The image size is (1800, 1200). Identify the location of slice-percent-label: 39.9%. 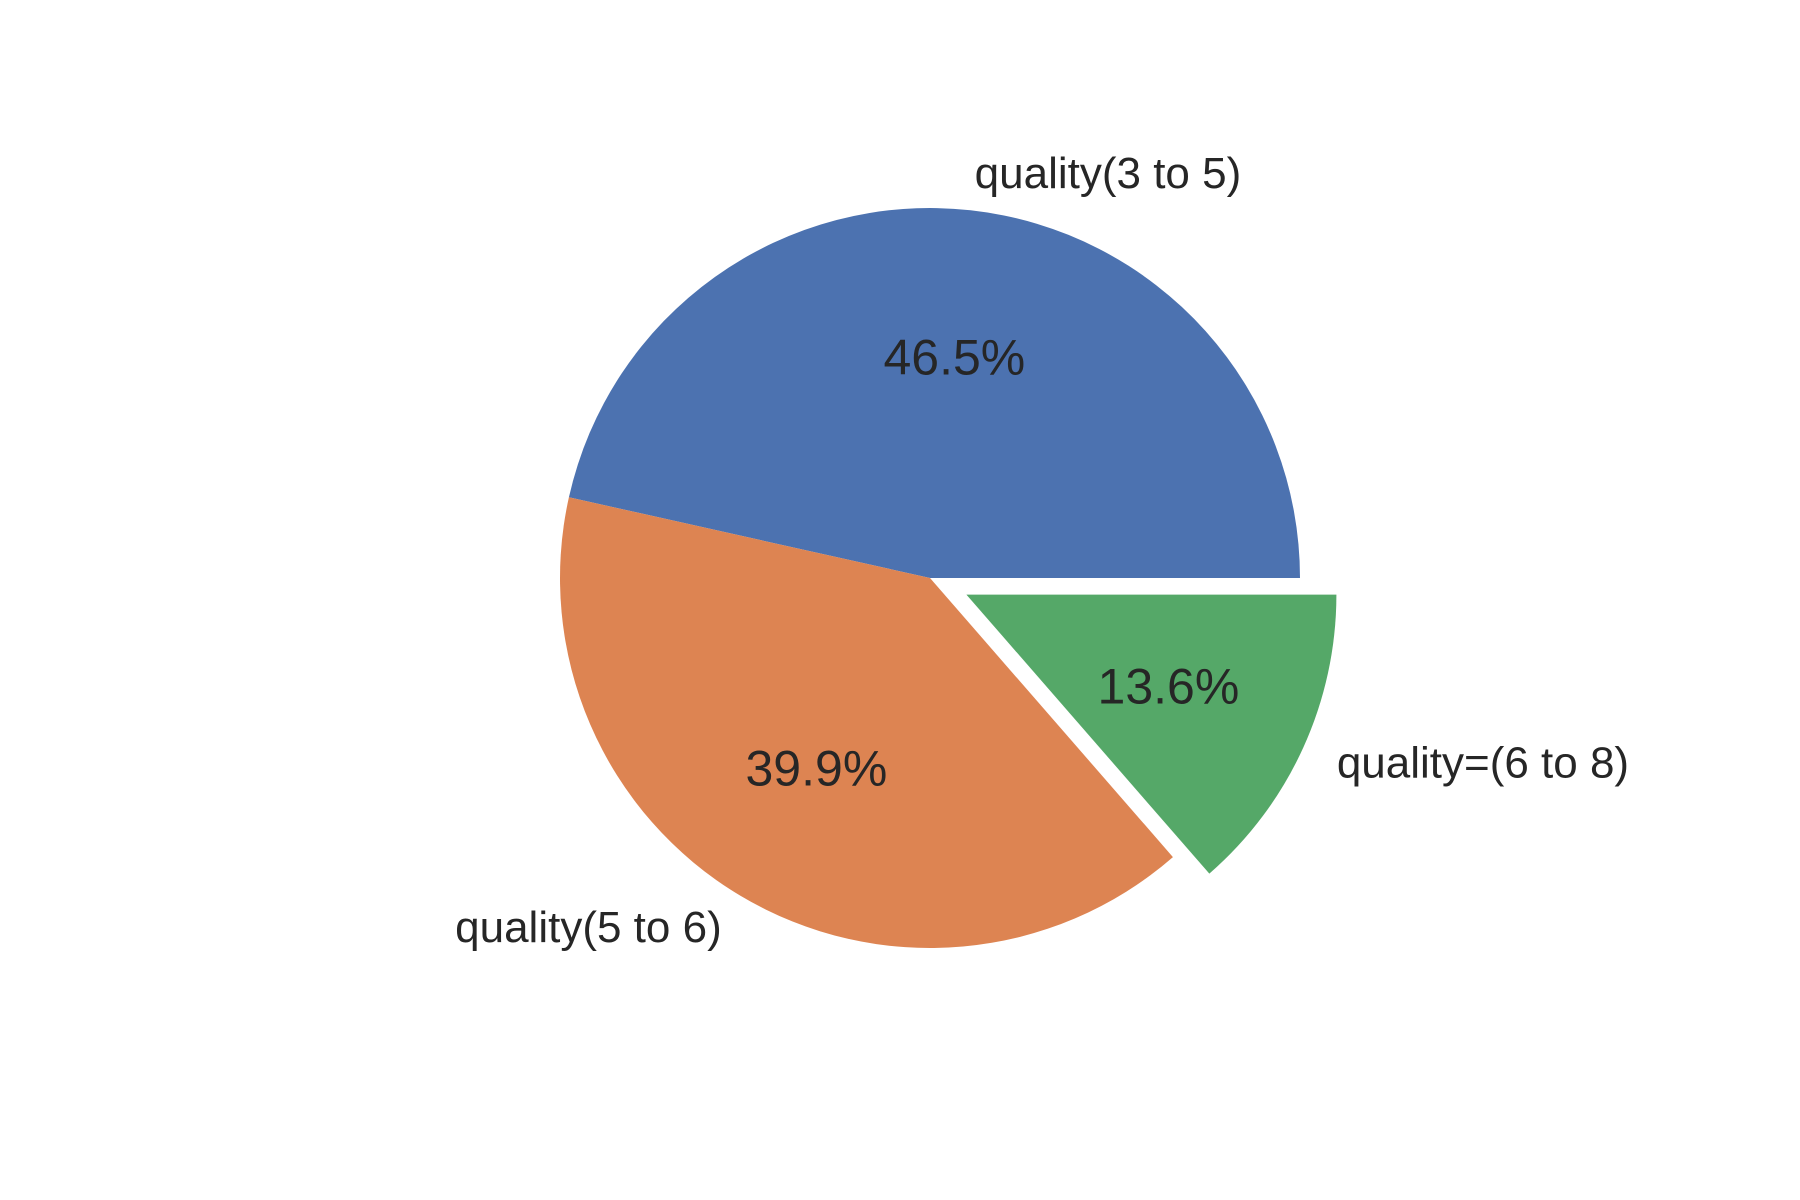
(817, 769).